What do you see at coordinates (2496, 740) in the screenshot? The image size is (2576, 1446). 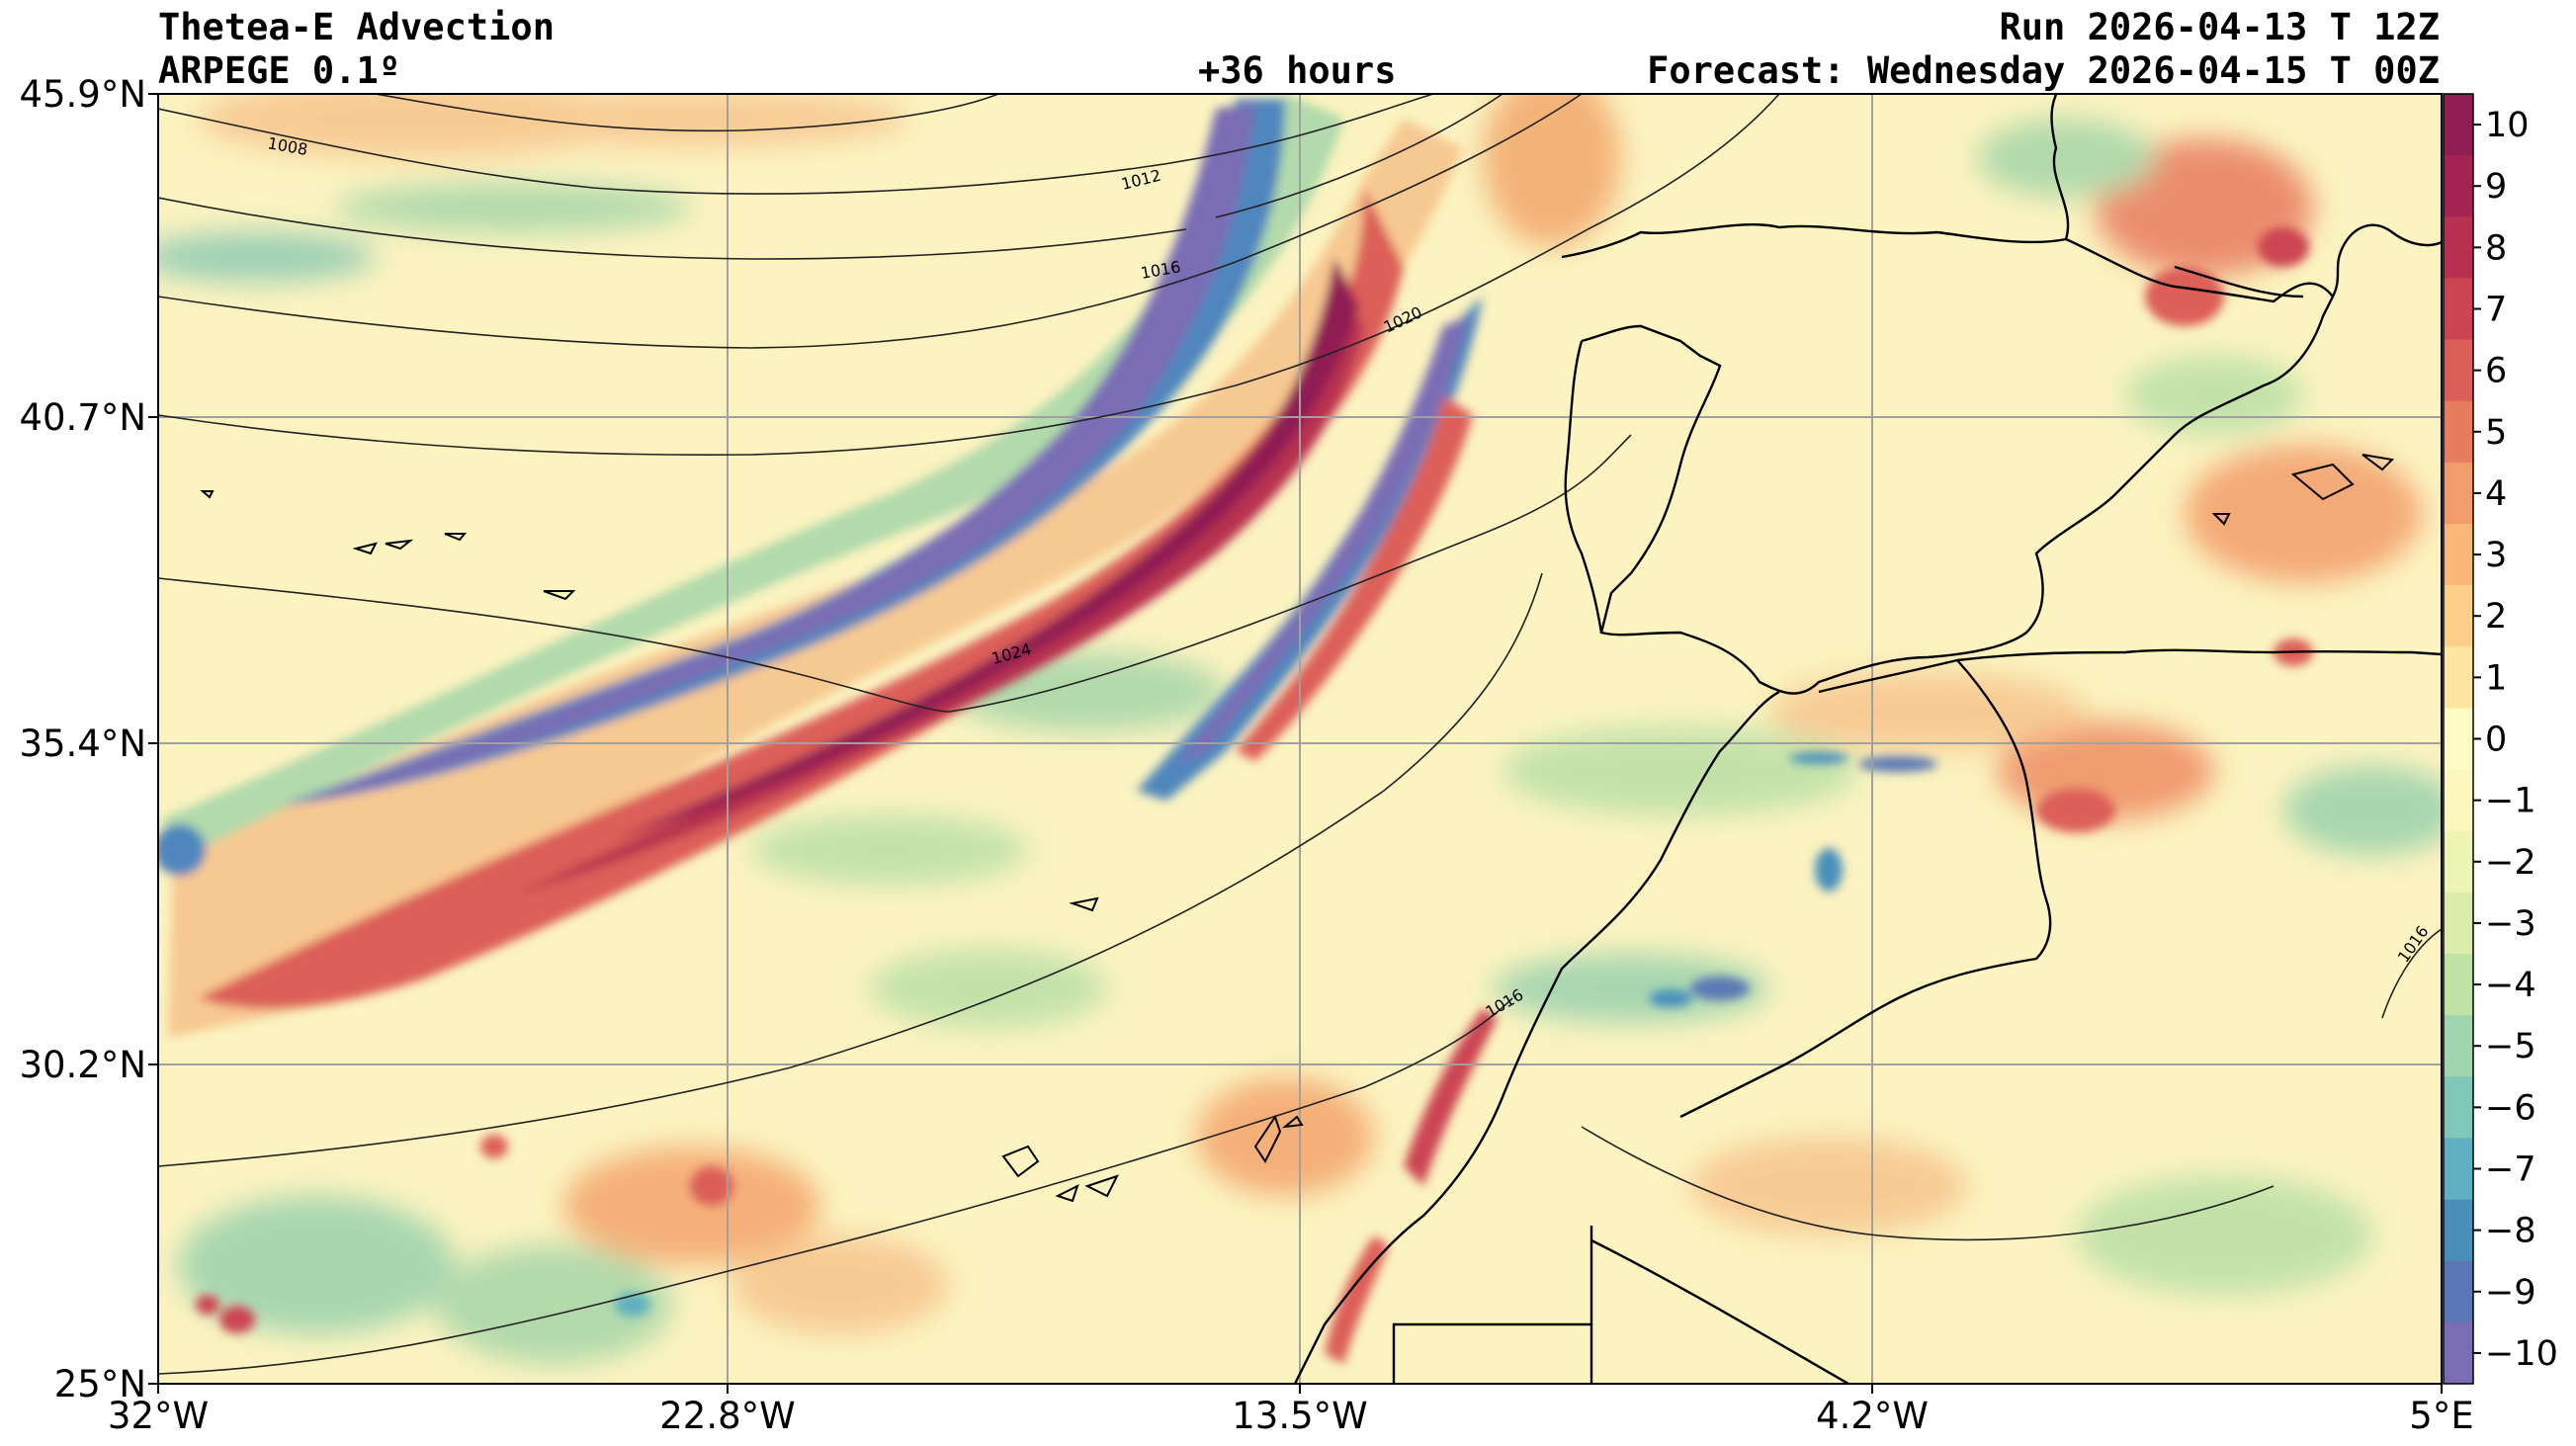 I see `colorbar-label: 0` at bounding box center [2496, 740].